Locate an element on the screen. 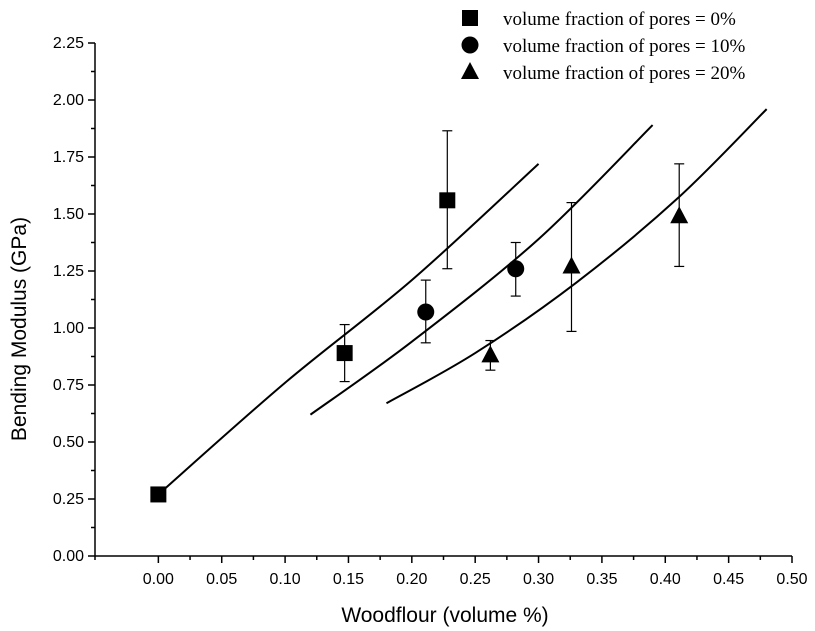 This screenshot has height=631, width=815. legend-circle-marker is located at coordinates (470, 45).